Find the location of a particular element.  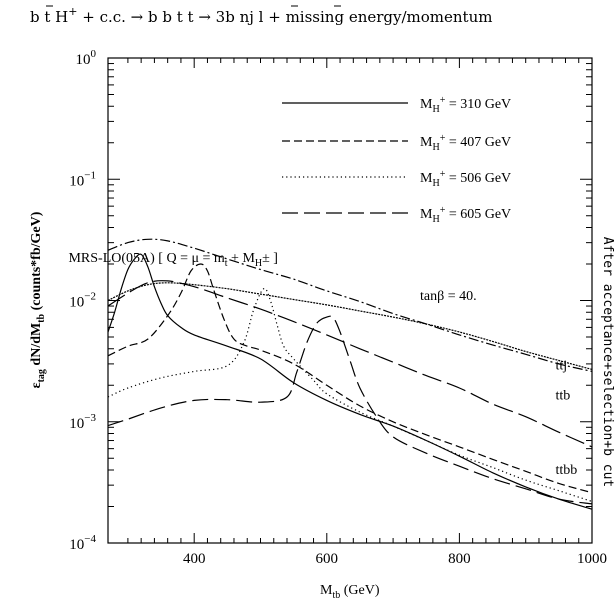

y-tick-label: 10⁰ is located at coordinates (86, 58).